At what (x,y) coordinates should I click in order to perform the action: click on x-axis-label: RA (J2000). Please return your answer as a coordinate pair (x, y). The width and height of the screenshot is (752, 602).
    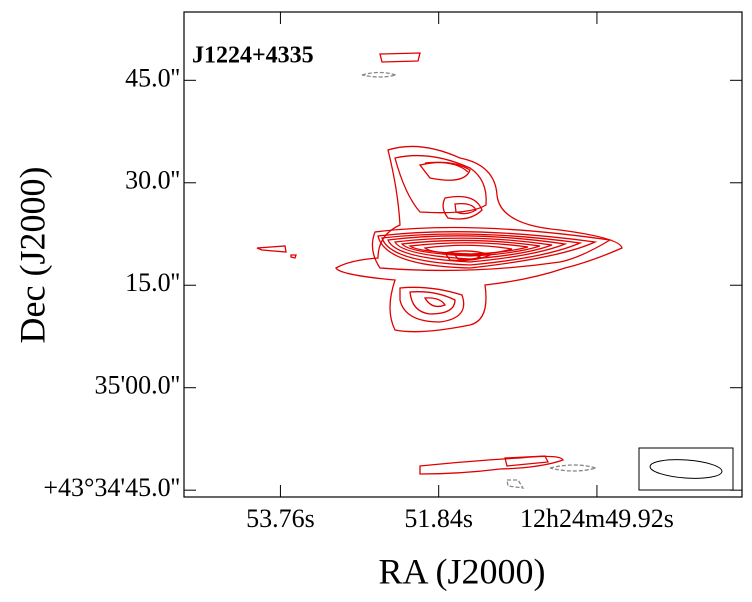
    Looking at the image, I should click on (461, 571).